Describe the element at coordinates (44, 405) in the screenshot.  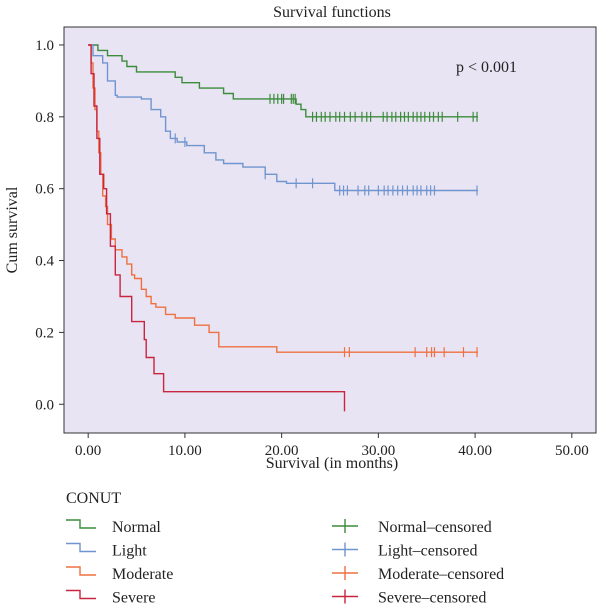
I see `y-tick-label: 0.0` at that location.